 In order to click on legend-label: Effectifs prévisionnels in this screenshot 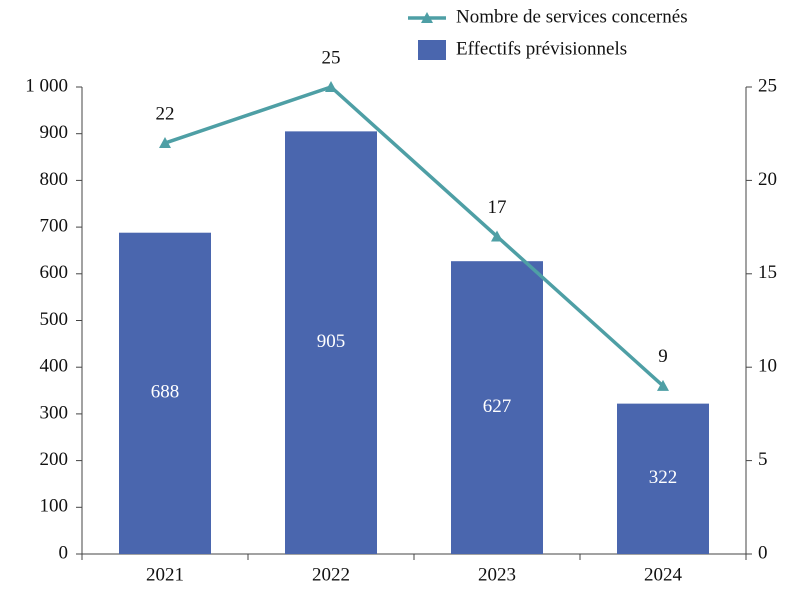, I will do `click(541, 48)`.